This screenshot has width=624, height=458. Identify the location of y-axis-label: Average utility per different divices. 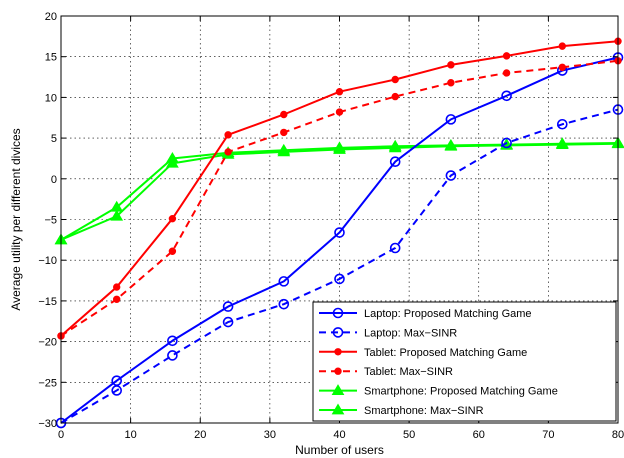
(16, 219).